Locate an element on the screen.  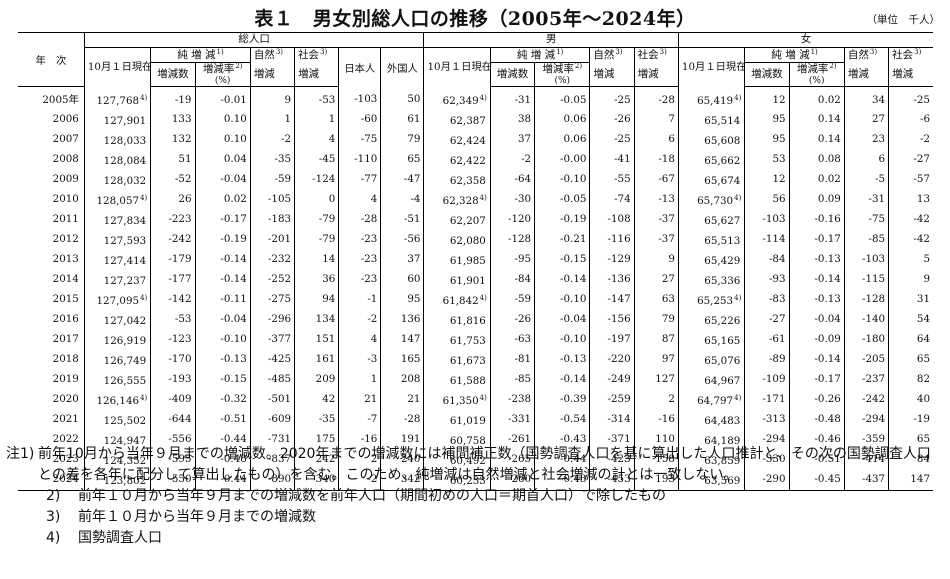
cell-value: 127,414 is located at coordinates (125, 260).